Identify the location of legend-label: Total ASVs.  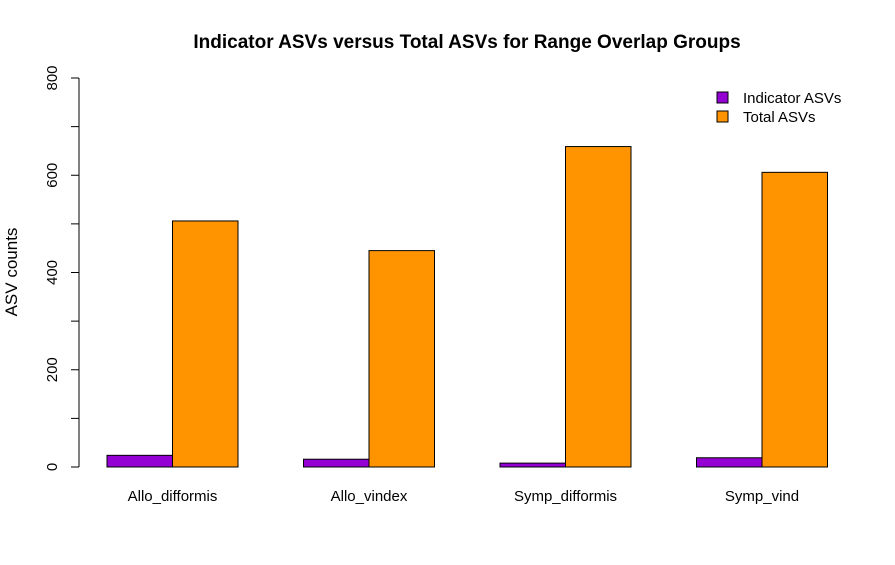
(779, 117).